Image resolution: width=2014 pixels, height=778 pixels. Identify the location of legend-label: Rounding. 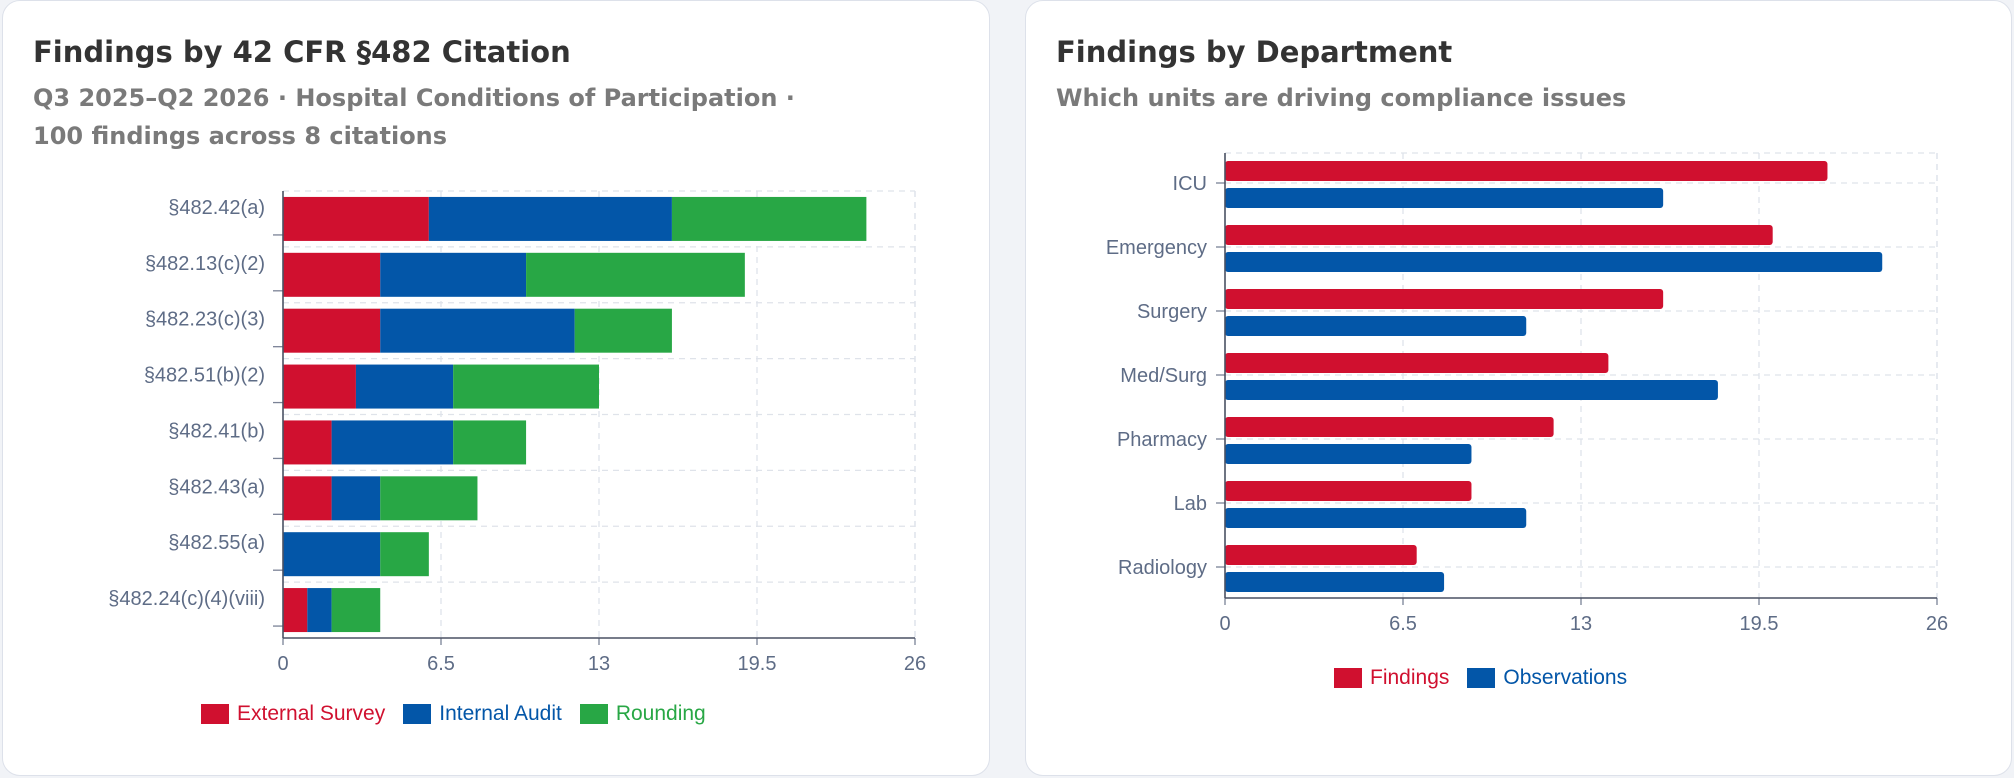
(660, 713).